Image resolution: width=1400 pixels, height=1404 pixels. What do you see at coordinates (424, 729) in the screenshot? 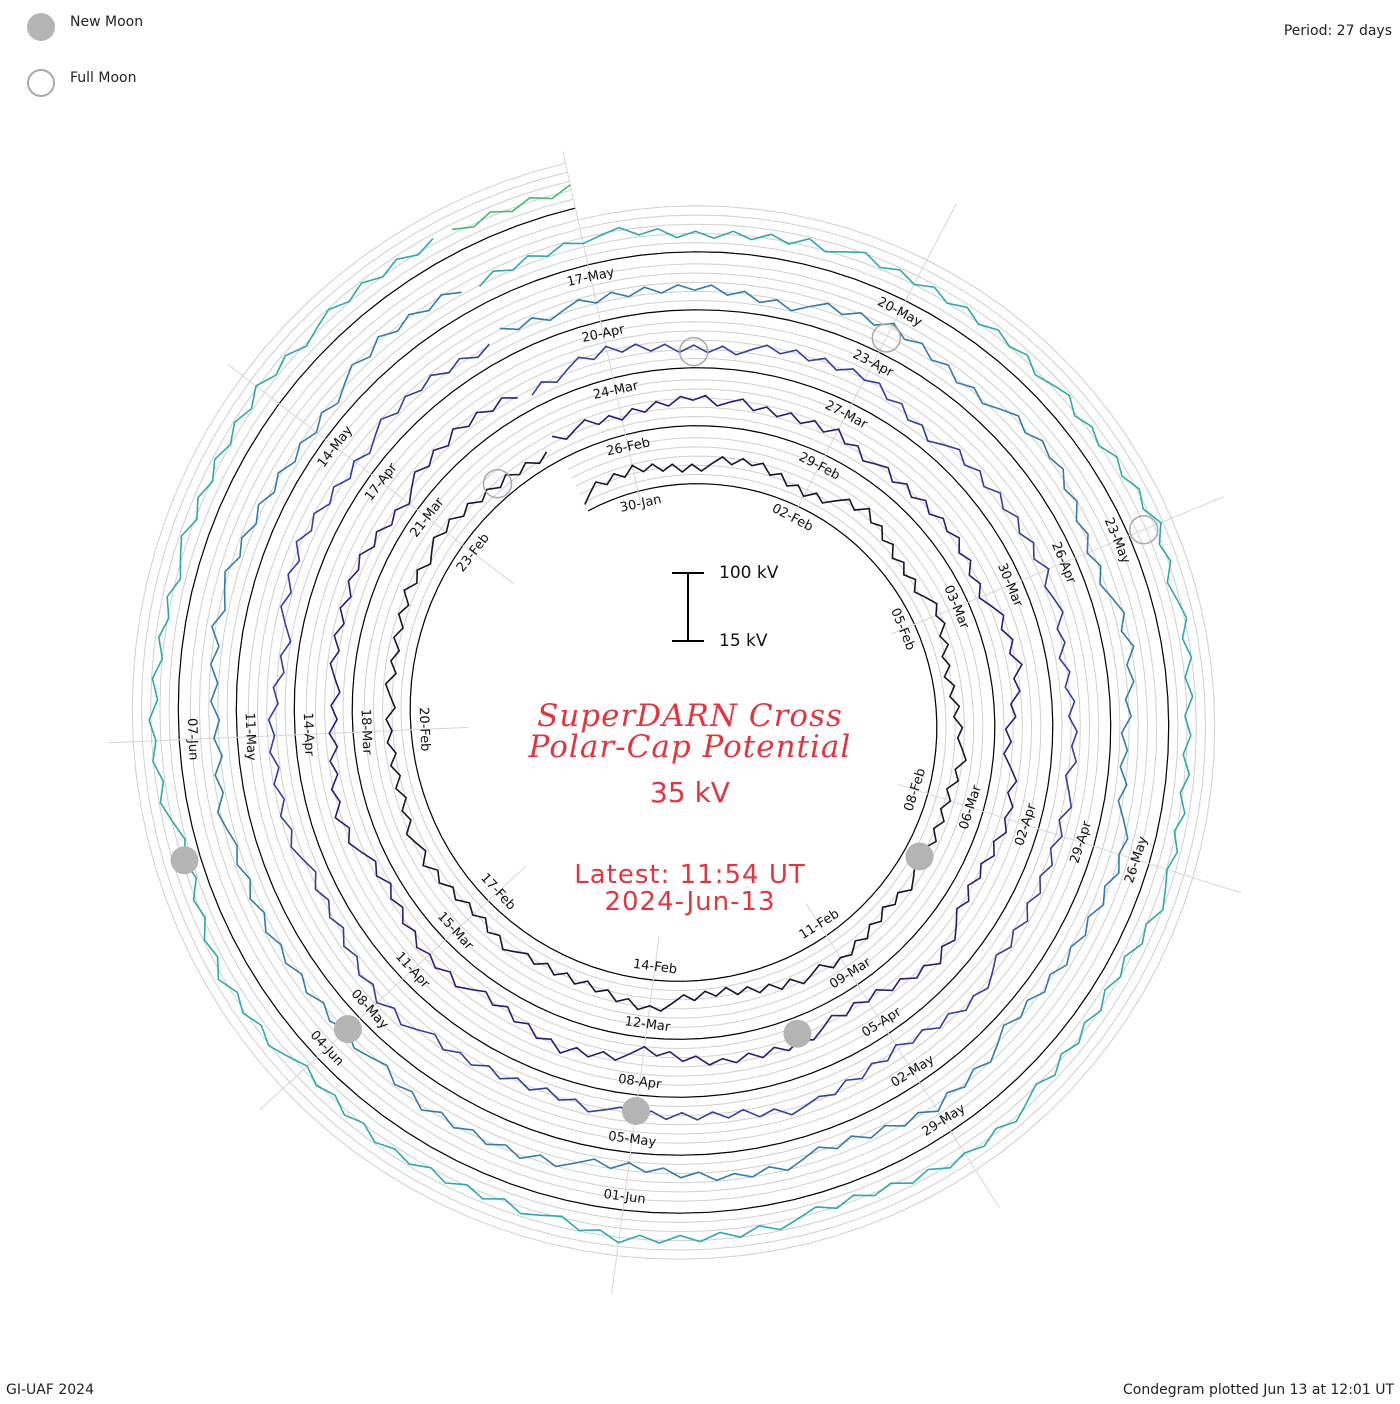
I see `date-label: 20-Feb` at bounding box center [424, 729].